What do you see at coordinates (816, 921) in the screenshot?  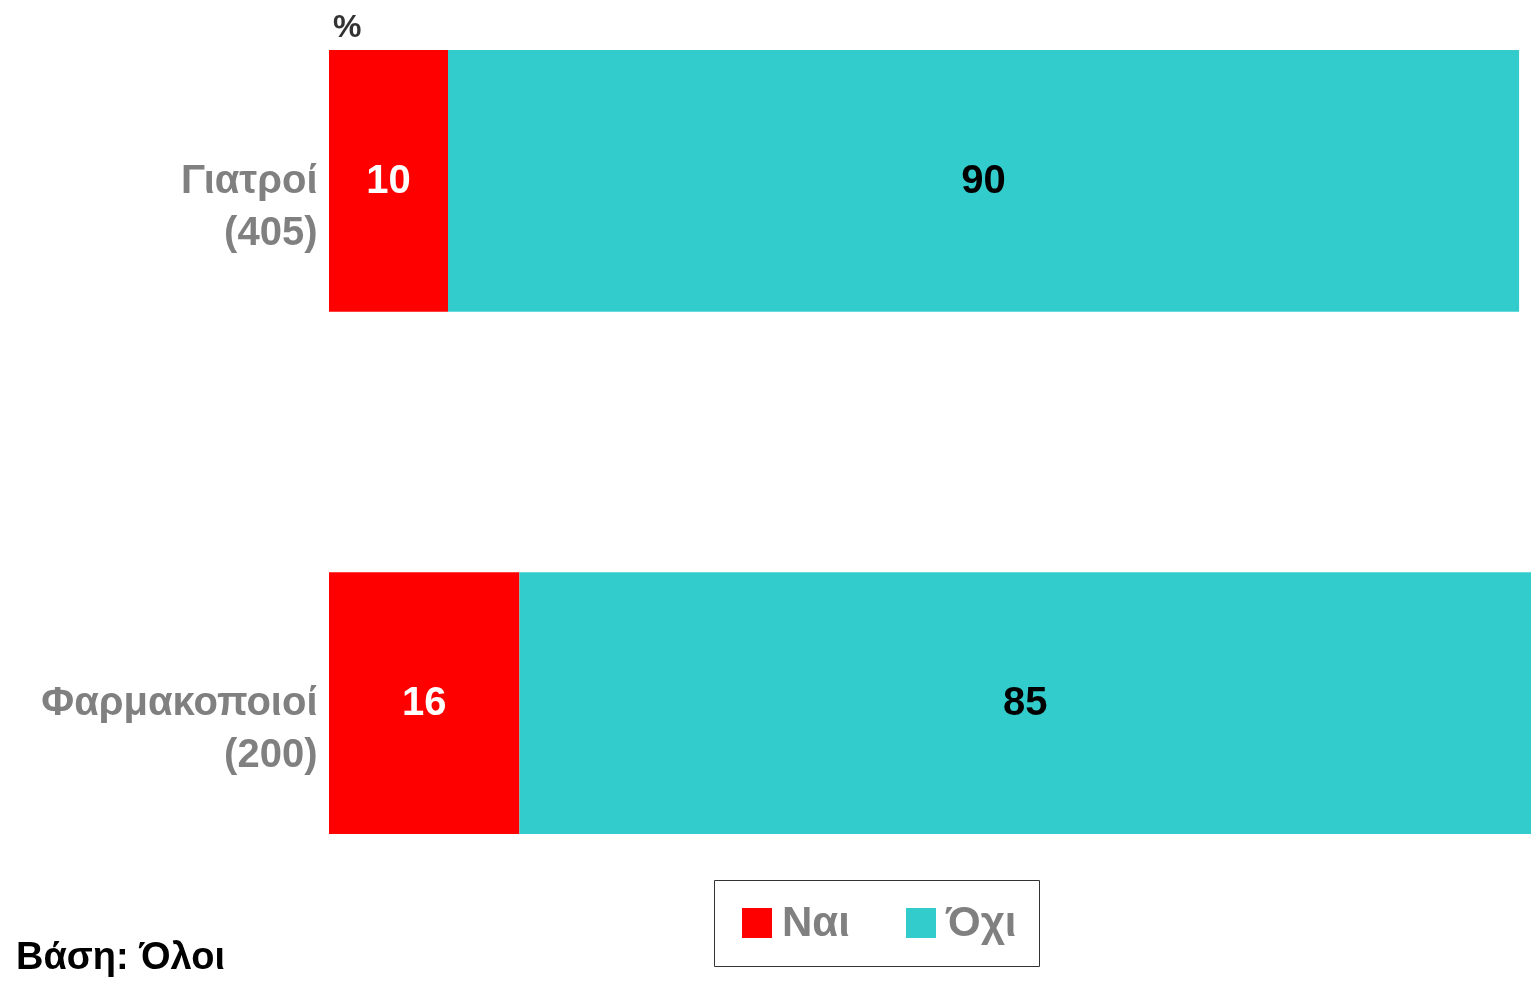 I see `legend-label: Ναι` at bounding box center [816, 921].